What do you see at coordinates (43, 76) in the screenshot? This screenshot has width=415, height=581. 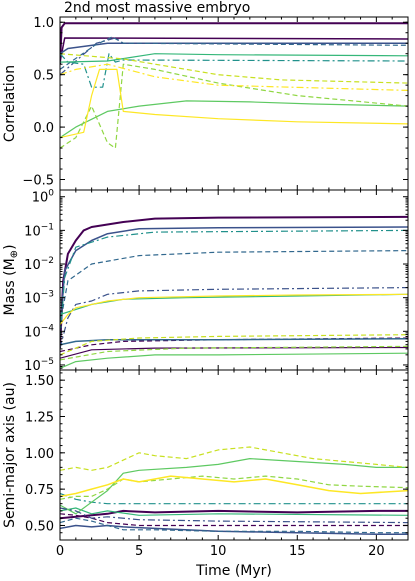 I see `y-tick-label: 0.5` at bounding box center [43, 76].